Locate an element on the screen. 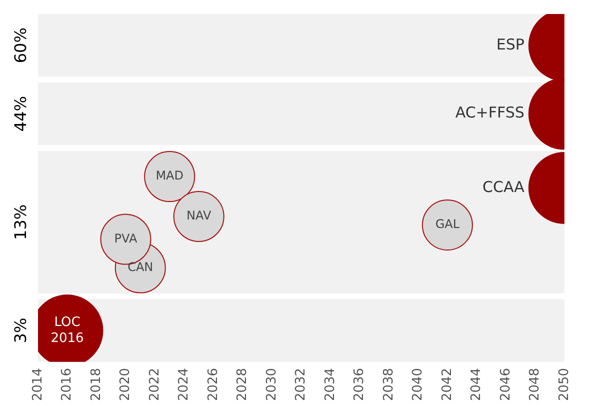  x-tick-label: 2038 is located at coordinates (388, 385).